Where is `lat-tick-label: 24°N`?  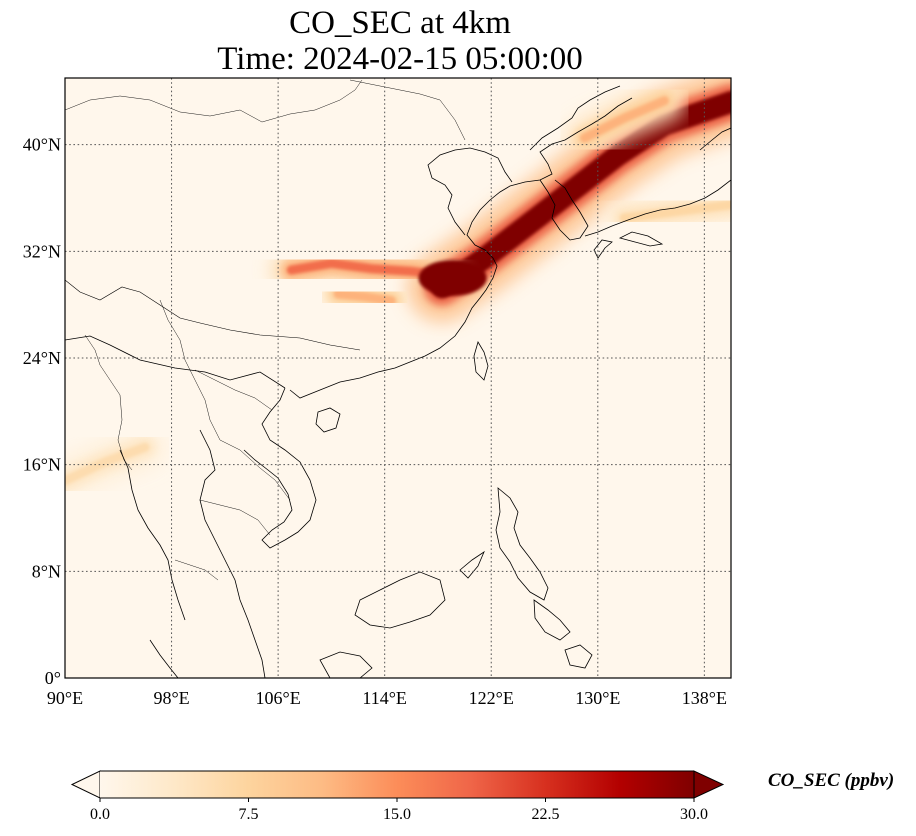
lat-tick-label: 24°N is located at coordinates (42, 358).